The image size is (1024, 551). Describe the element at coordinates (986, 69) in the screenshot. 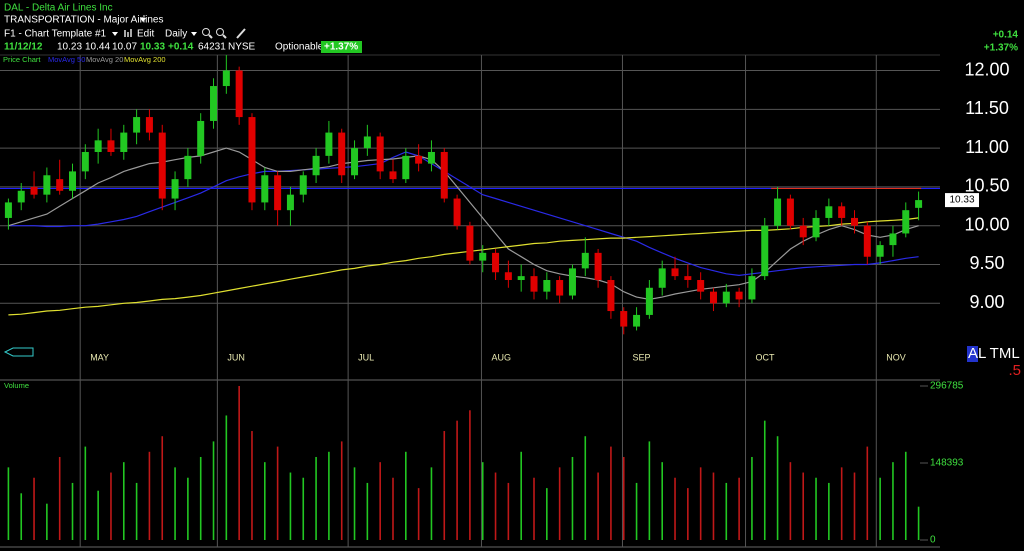

I see `y-tick-label: 12.00` at that location.